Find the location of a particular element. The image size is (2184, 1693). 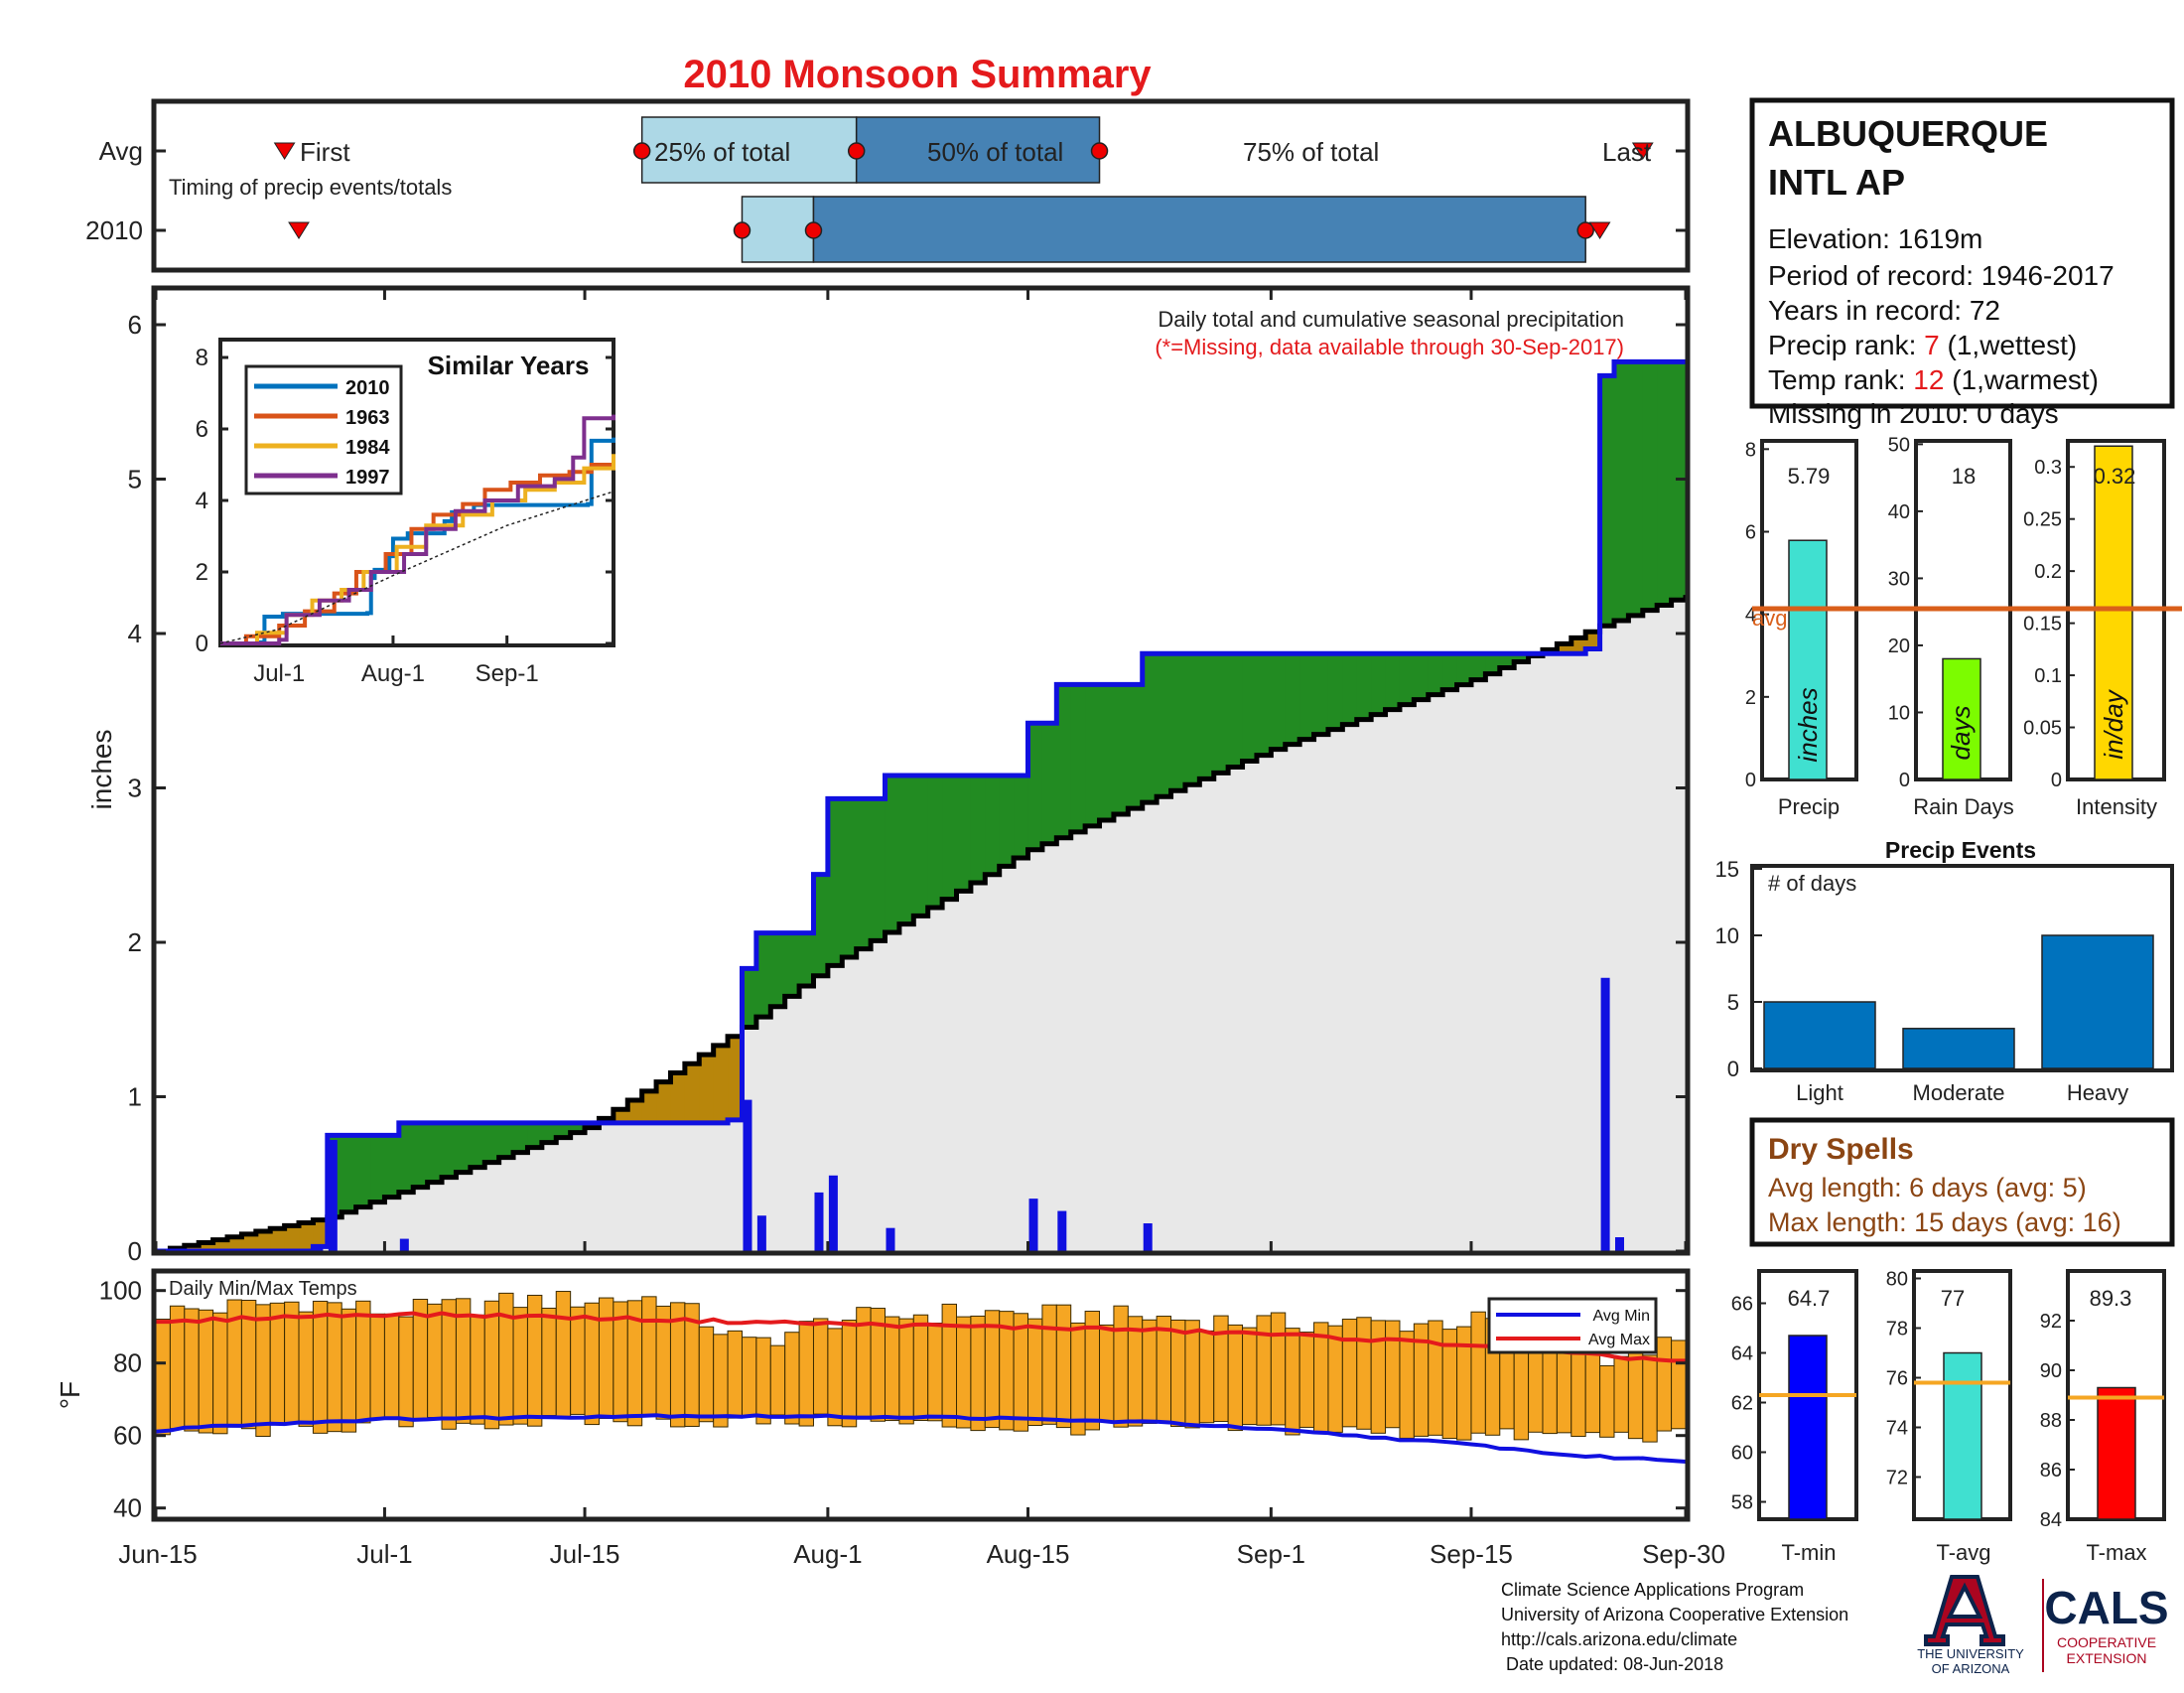

summary-ytick-label: 20 is located at coordinates (1899, 646).